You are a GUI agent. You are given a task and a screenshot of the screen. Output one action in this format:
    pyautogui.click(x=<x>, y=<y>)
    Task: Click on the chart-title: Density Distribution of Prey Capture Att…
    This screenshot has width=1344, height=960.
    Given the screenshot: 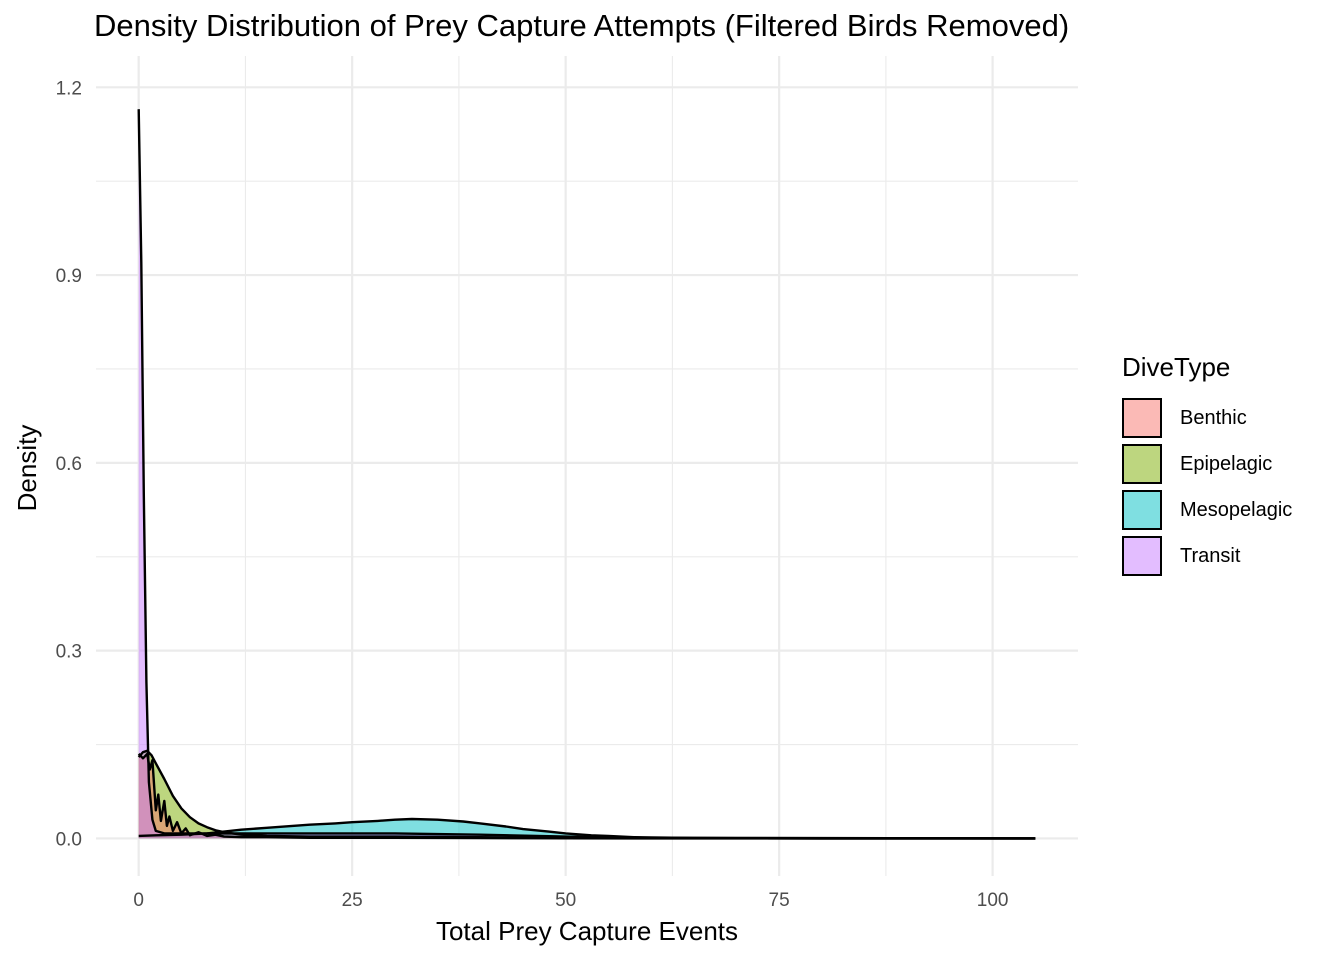 What is the action you would take?
    pyautogui.click(x=582, y=25)
    